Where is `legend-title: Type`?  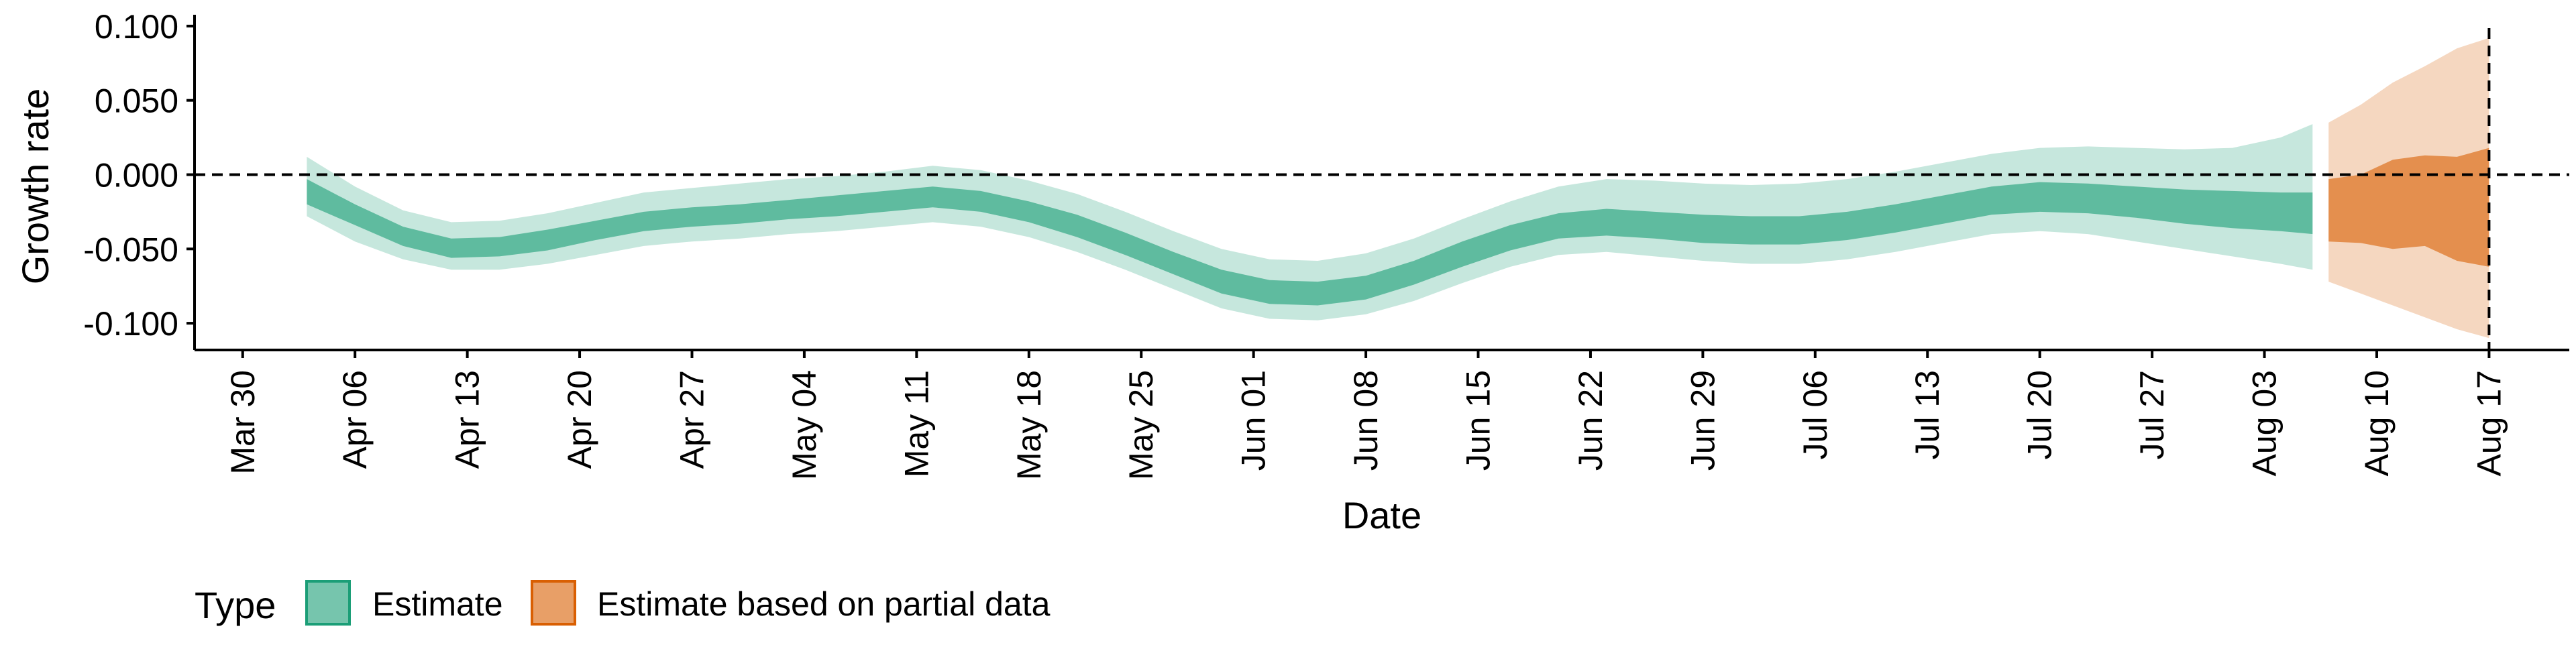 legend-title: Type is located at coordinates (235, 605).